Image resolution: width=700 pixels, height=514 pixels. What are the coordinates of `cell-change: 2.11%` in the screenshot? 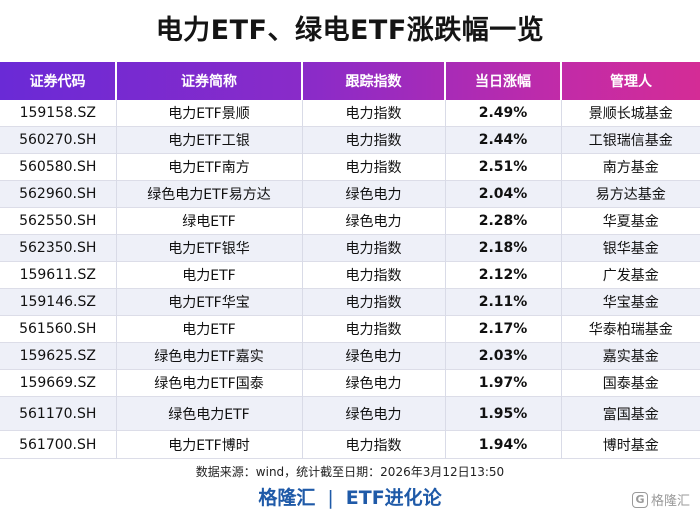 It's located at (503, 302).